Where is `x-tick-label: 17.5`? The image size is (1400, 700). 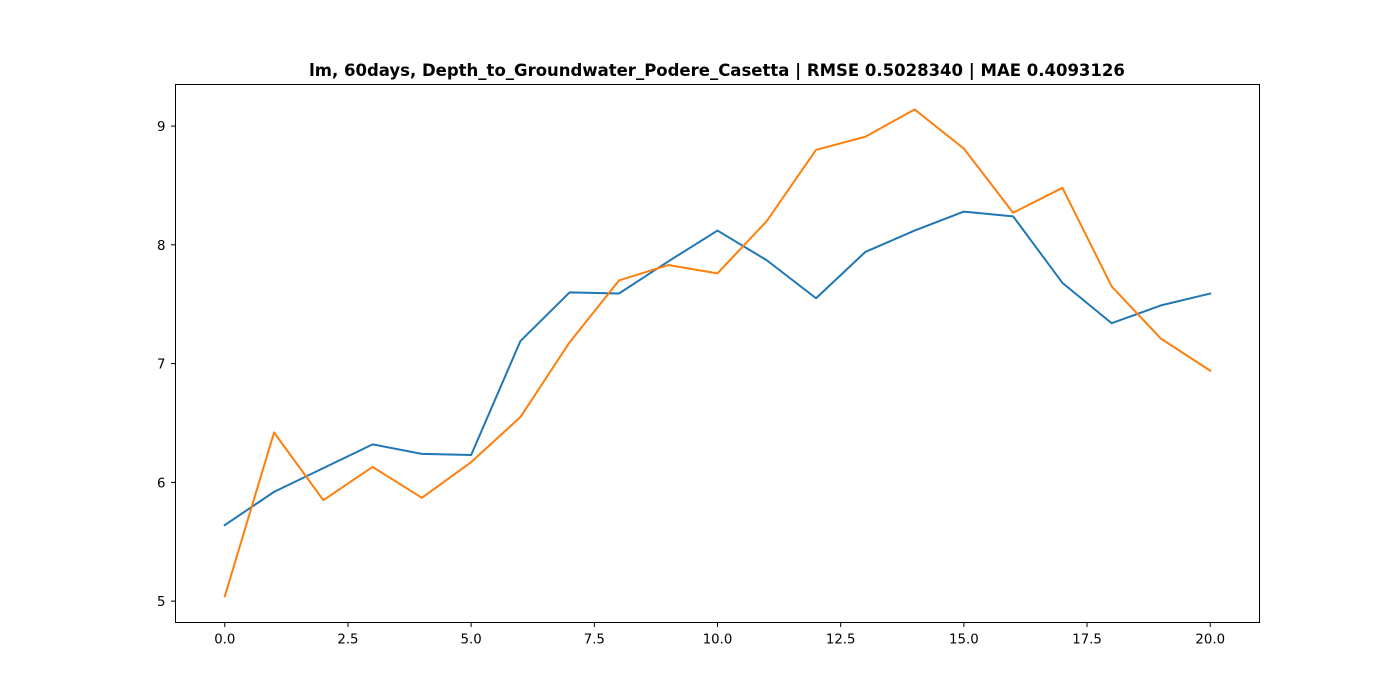
x-tick-label: 17.5 is located at coordinates (1087, 640).